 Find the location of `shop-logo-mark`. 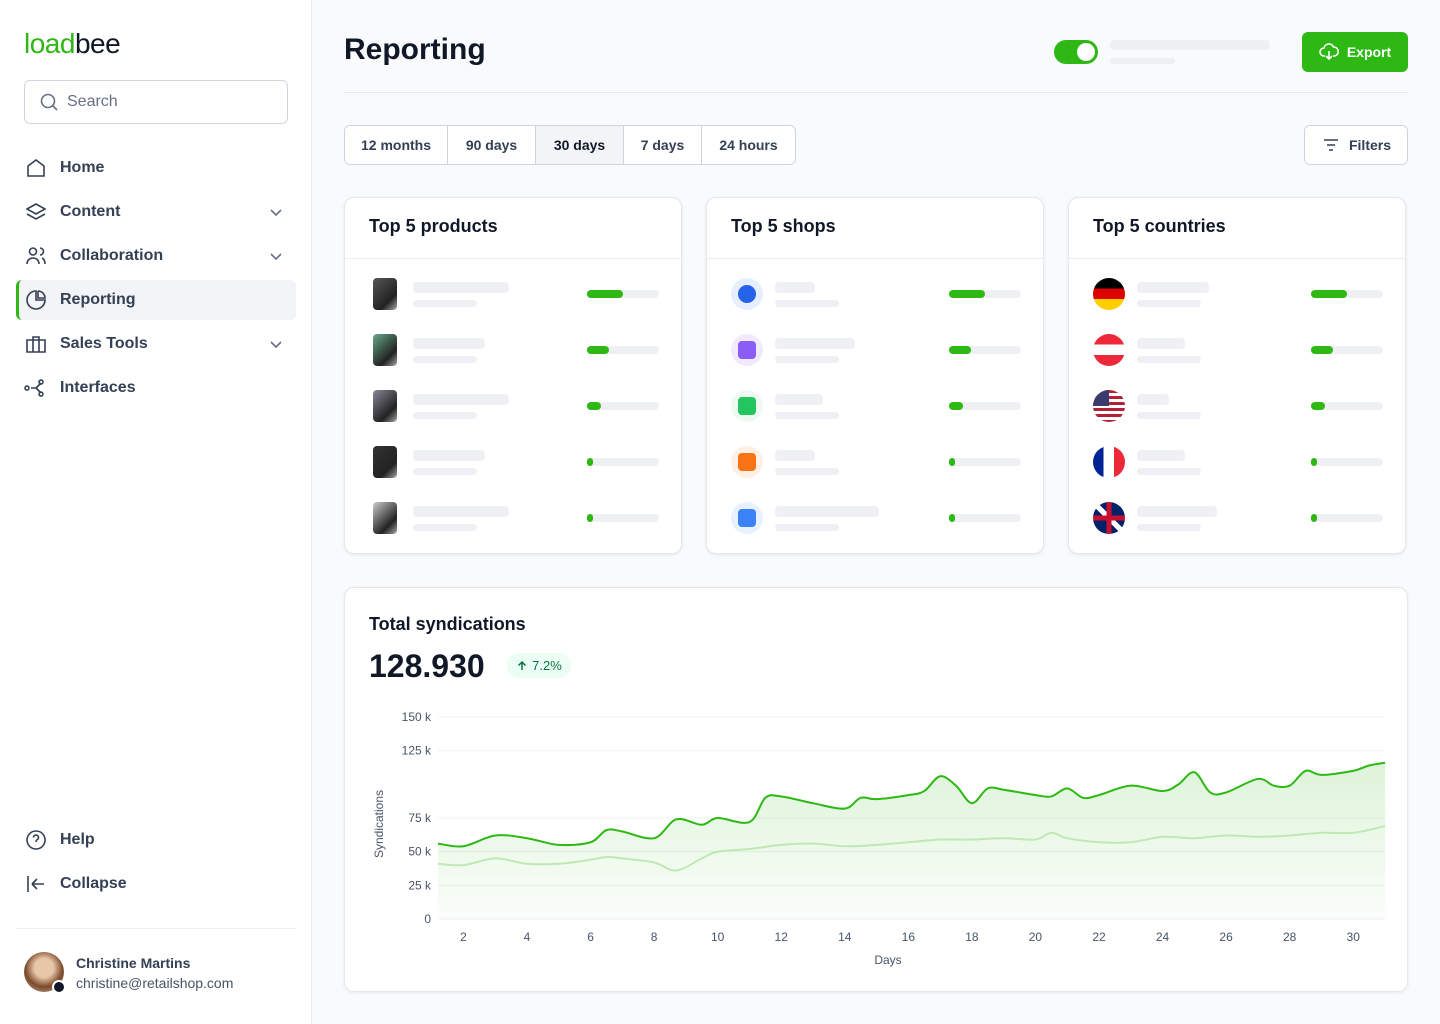

shop-logo-mark is located at coordinates (747, 518).